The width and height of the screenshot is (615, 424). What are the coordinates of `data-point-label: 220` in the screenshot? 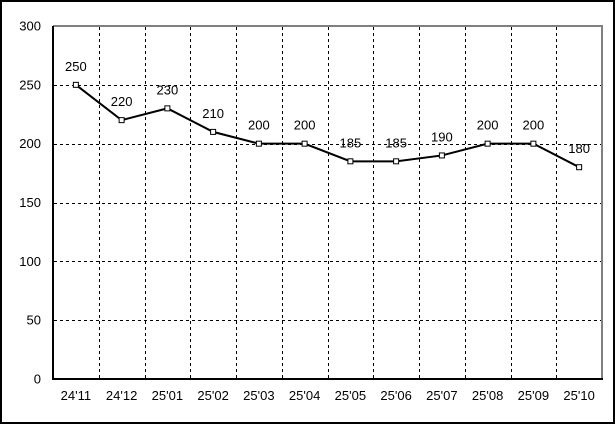 It's located at (122, 101).